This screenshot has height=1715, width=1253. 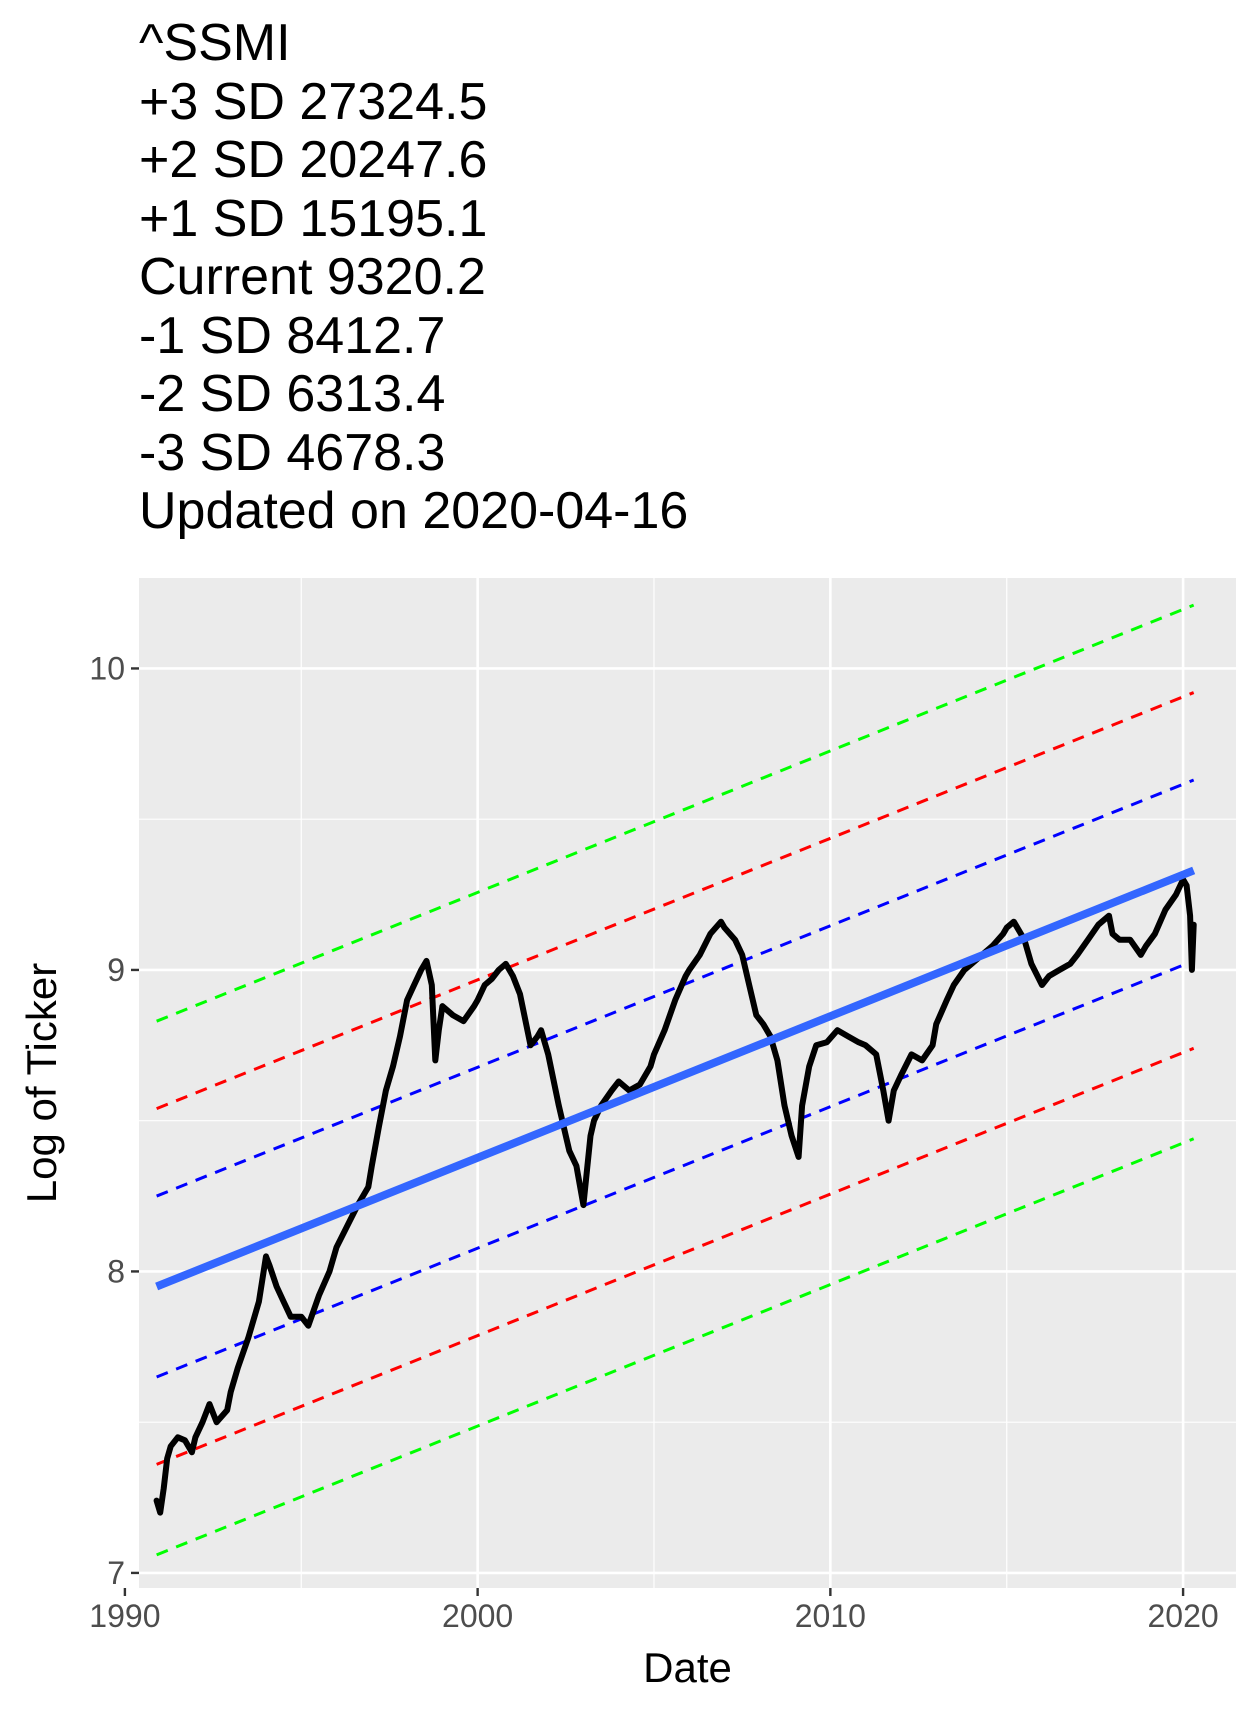 I want to click on title-minus-3sd: -3 SD 4678.3, so click(x=292, y=452).